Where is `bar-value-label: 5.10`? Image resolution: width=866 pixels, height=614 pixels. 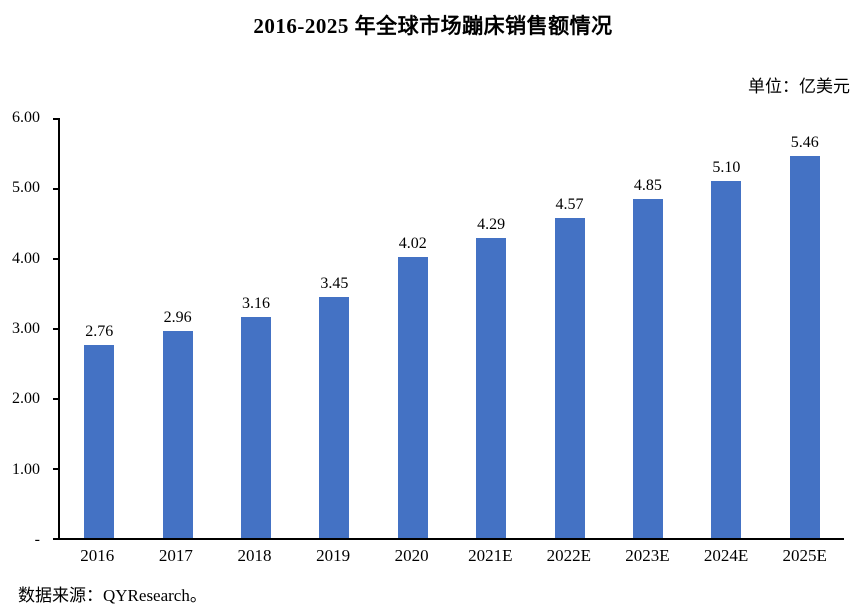
bar-value-label: 5.10 is located at coordinates (726, 167).